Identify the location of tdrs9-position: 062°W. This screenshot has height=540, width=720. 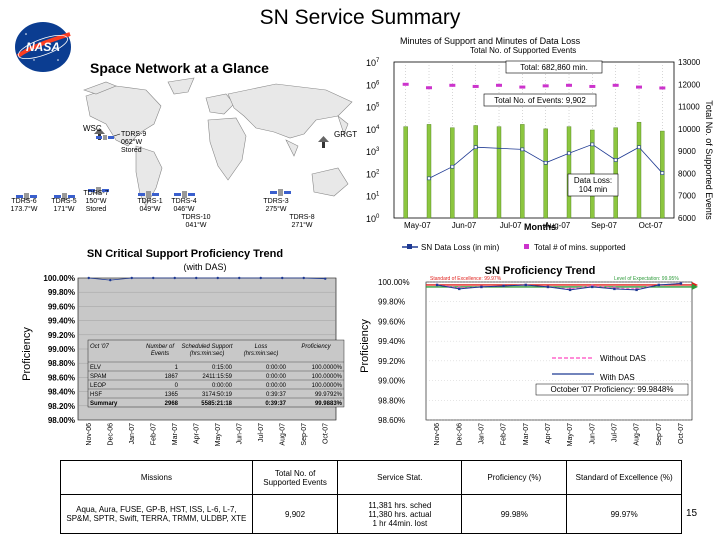
(132, 142).